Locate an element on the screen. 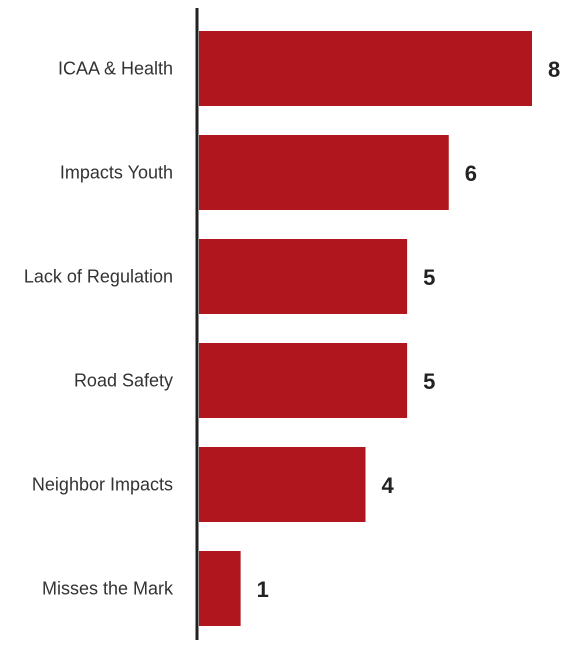 The height and width of the screenshot is (652, 575). category-label: Road Safety is located at coordinates (123, 381).